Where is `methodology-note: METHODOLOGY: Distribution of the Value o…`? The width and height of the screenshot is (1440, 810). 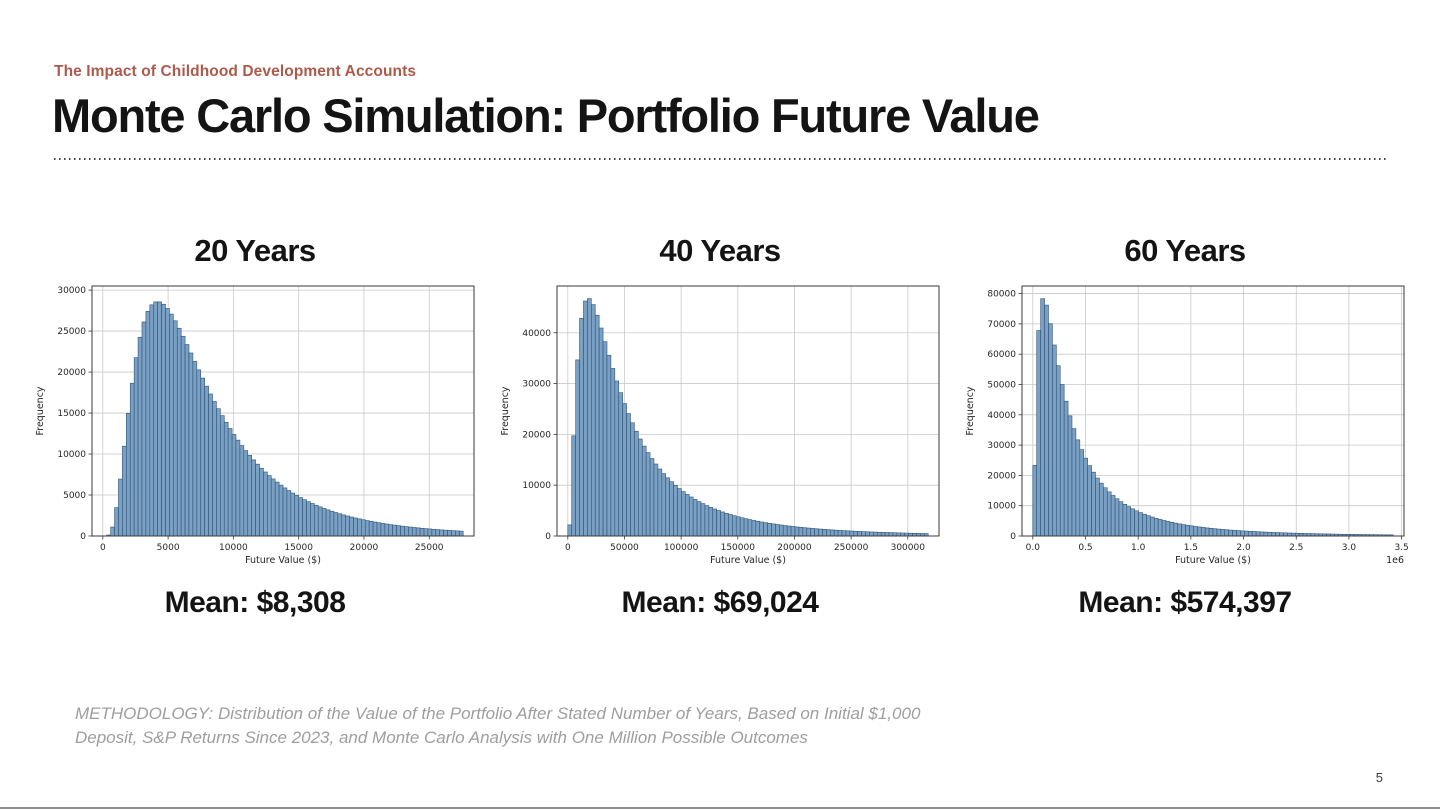
methodology-note: METHODOLOGY: Distribution of the Value o… is located at coordinates (498, 726).